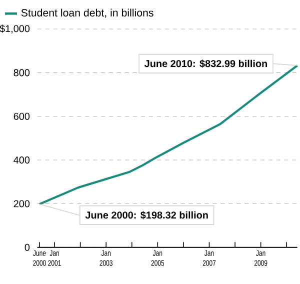 This screenshot has width=300, height=284. I want to click on y-tick-label: 800, so click(22, 72).